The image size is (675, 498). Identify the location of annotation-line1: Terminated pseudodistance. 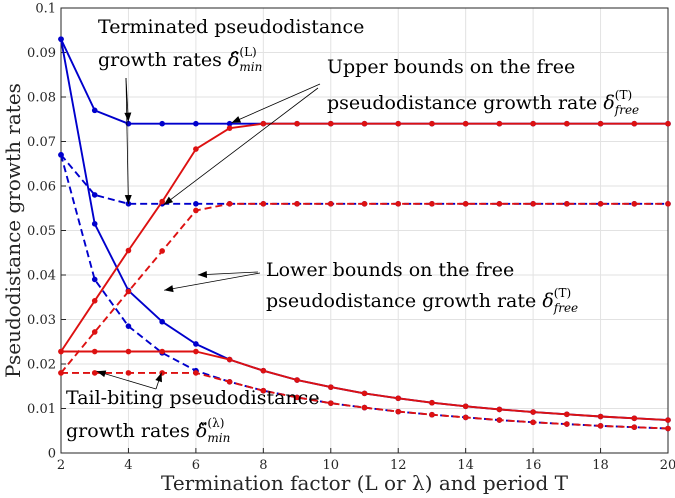
(231, 27).